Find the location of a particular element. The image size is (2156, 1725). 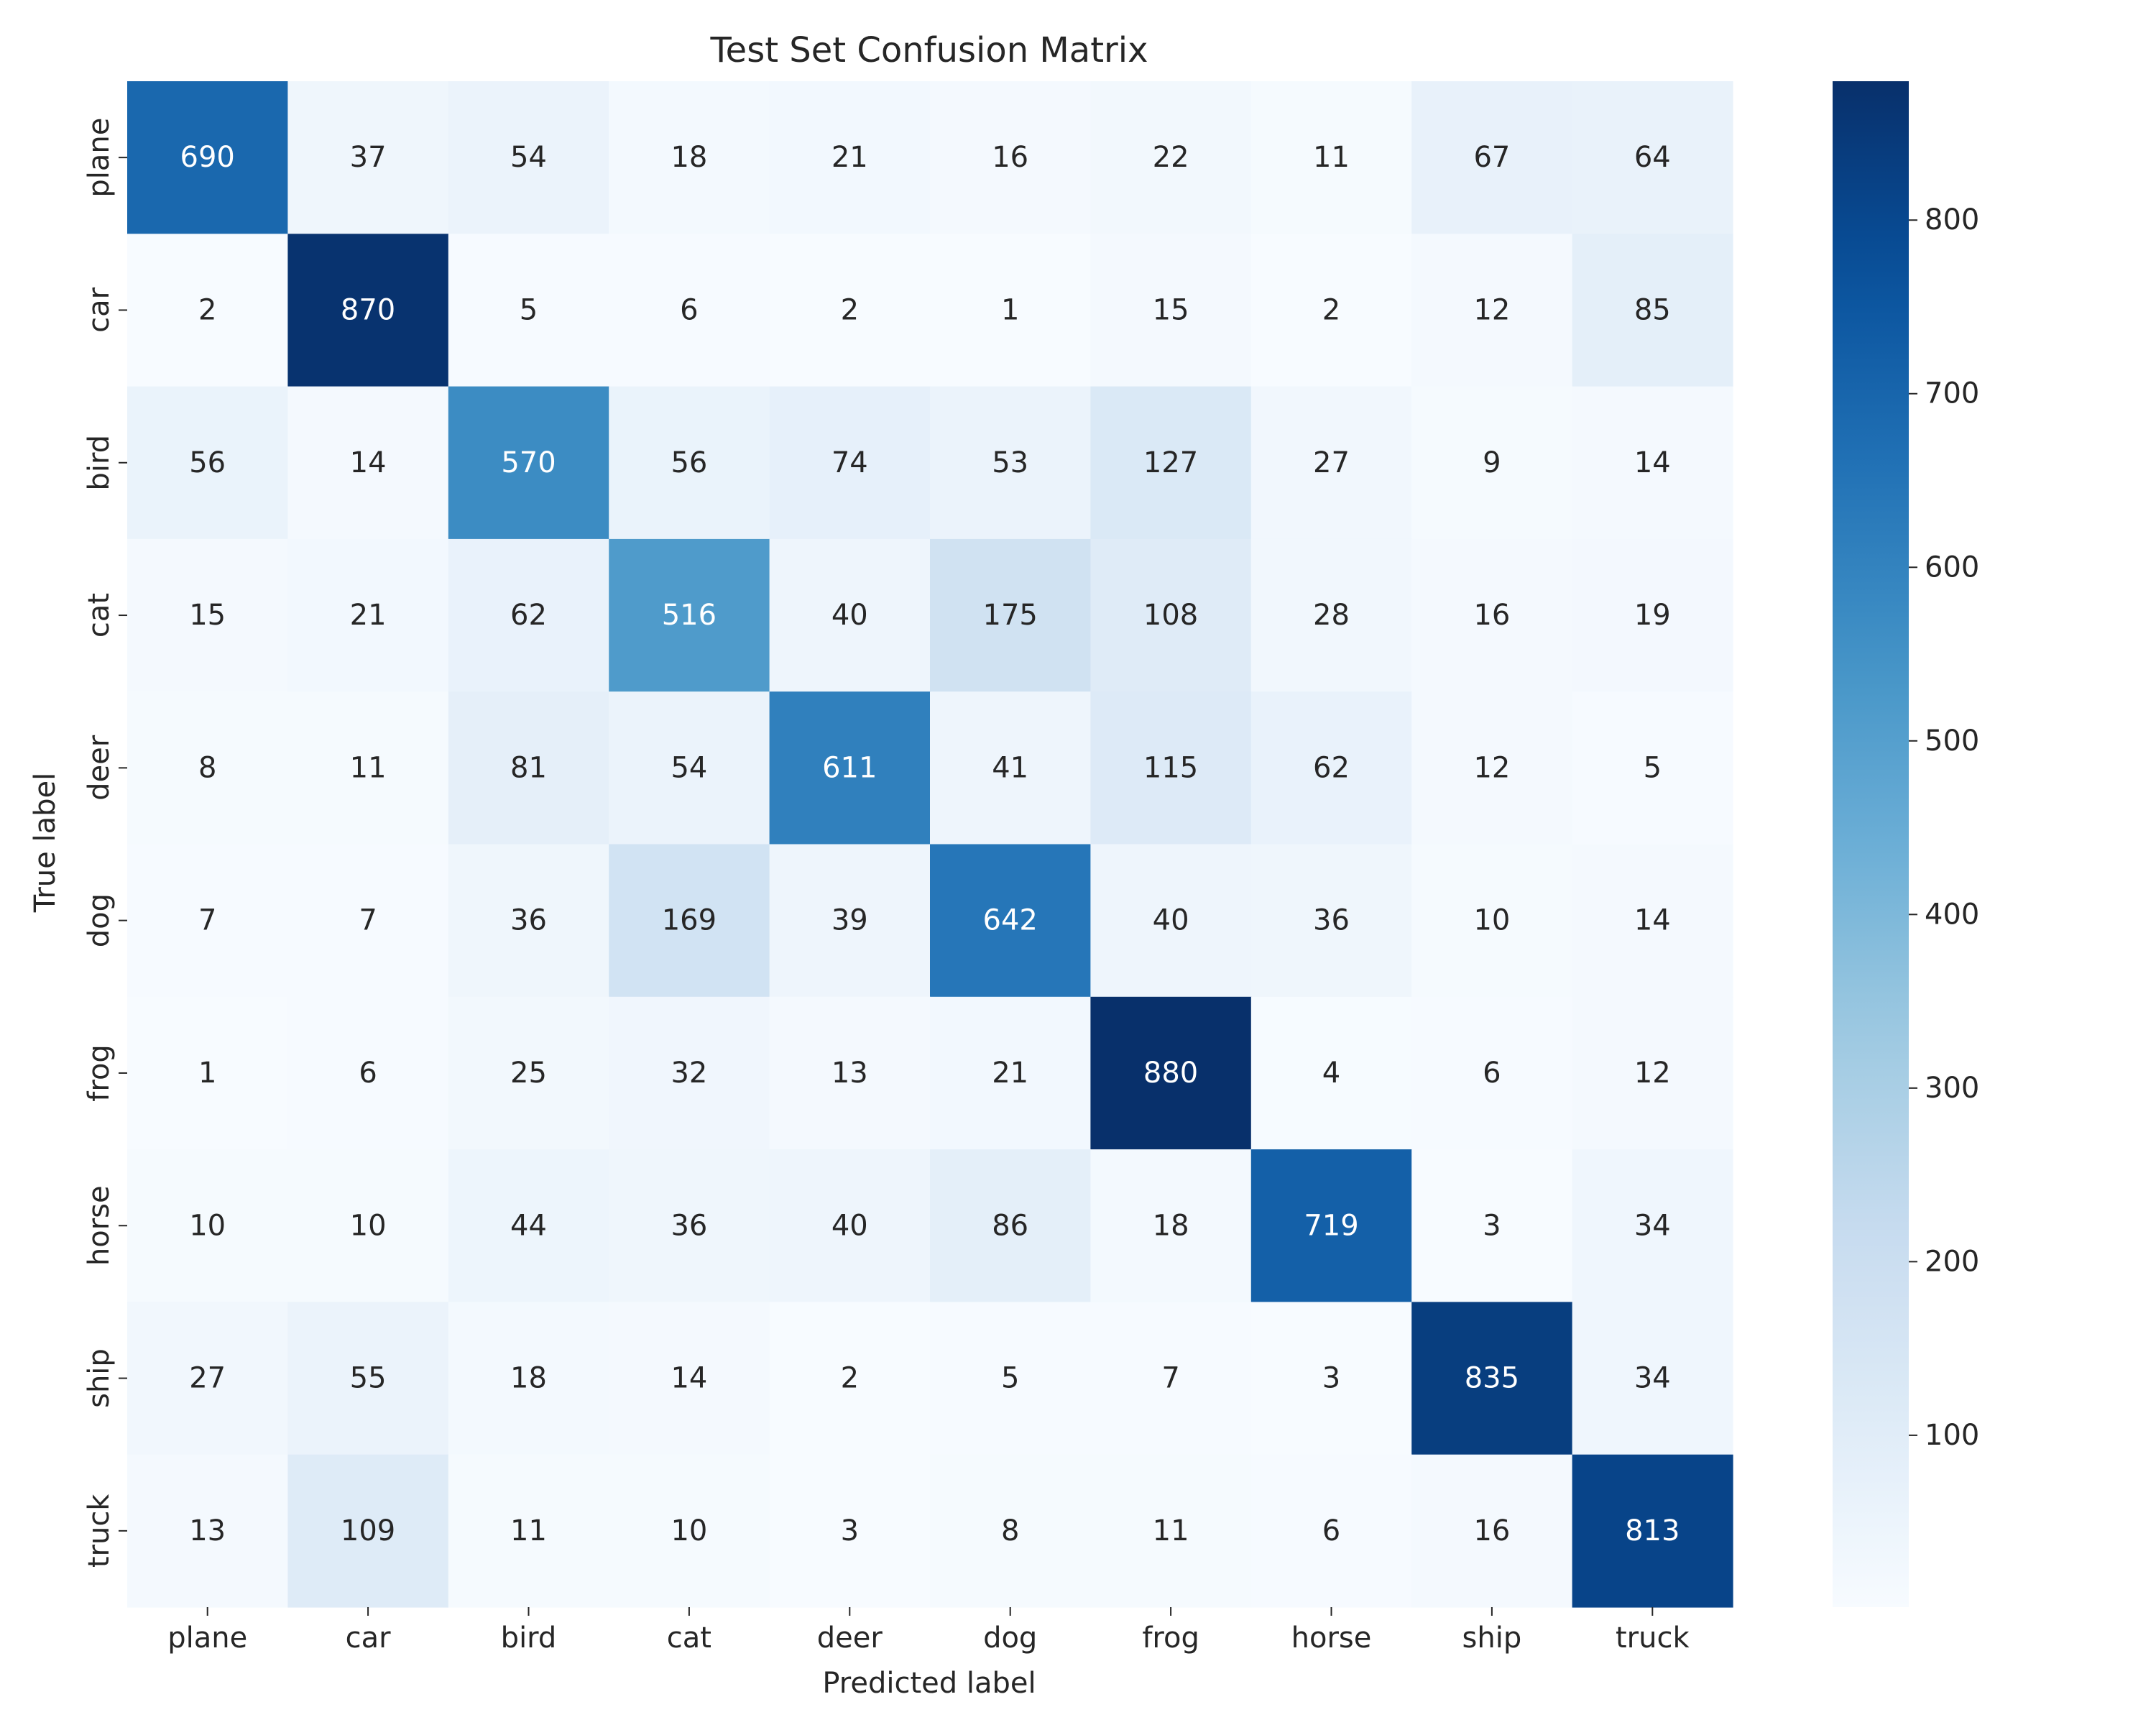

colorbar-tick-label-400: 400 is located at coordinates (1952, 914).